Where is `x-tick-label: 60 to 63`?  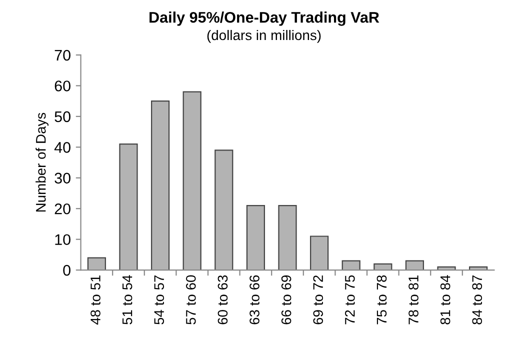 x-tick-label: 60 to 63 is located at coordinates (223, 299).